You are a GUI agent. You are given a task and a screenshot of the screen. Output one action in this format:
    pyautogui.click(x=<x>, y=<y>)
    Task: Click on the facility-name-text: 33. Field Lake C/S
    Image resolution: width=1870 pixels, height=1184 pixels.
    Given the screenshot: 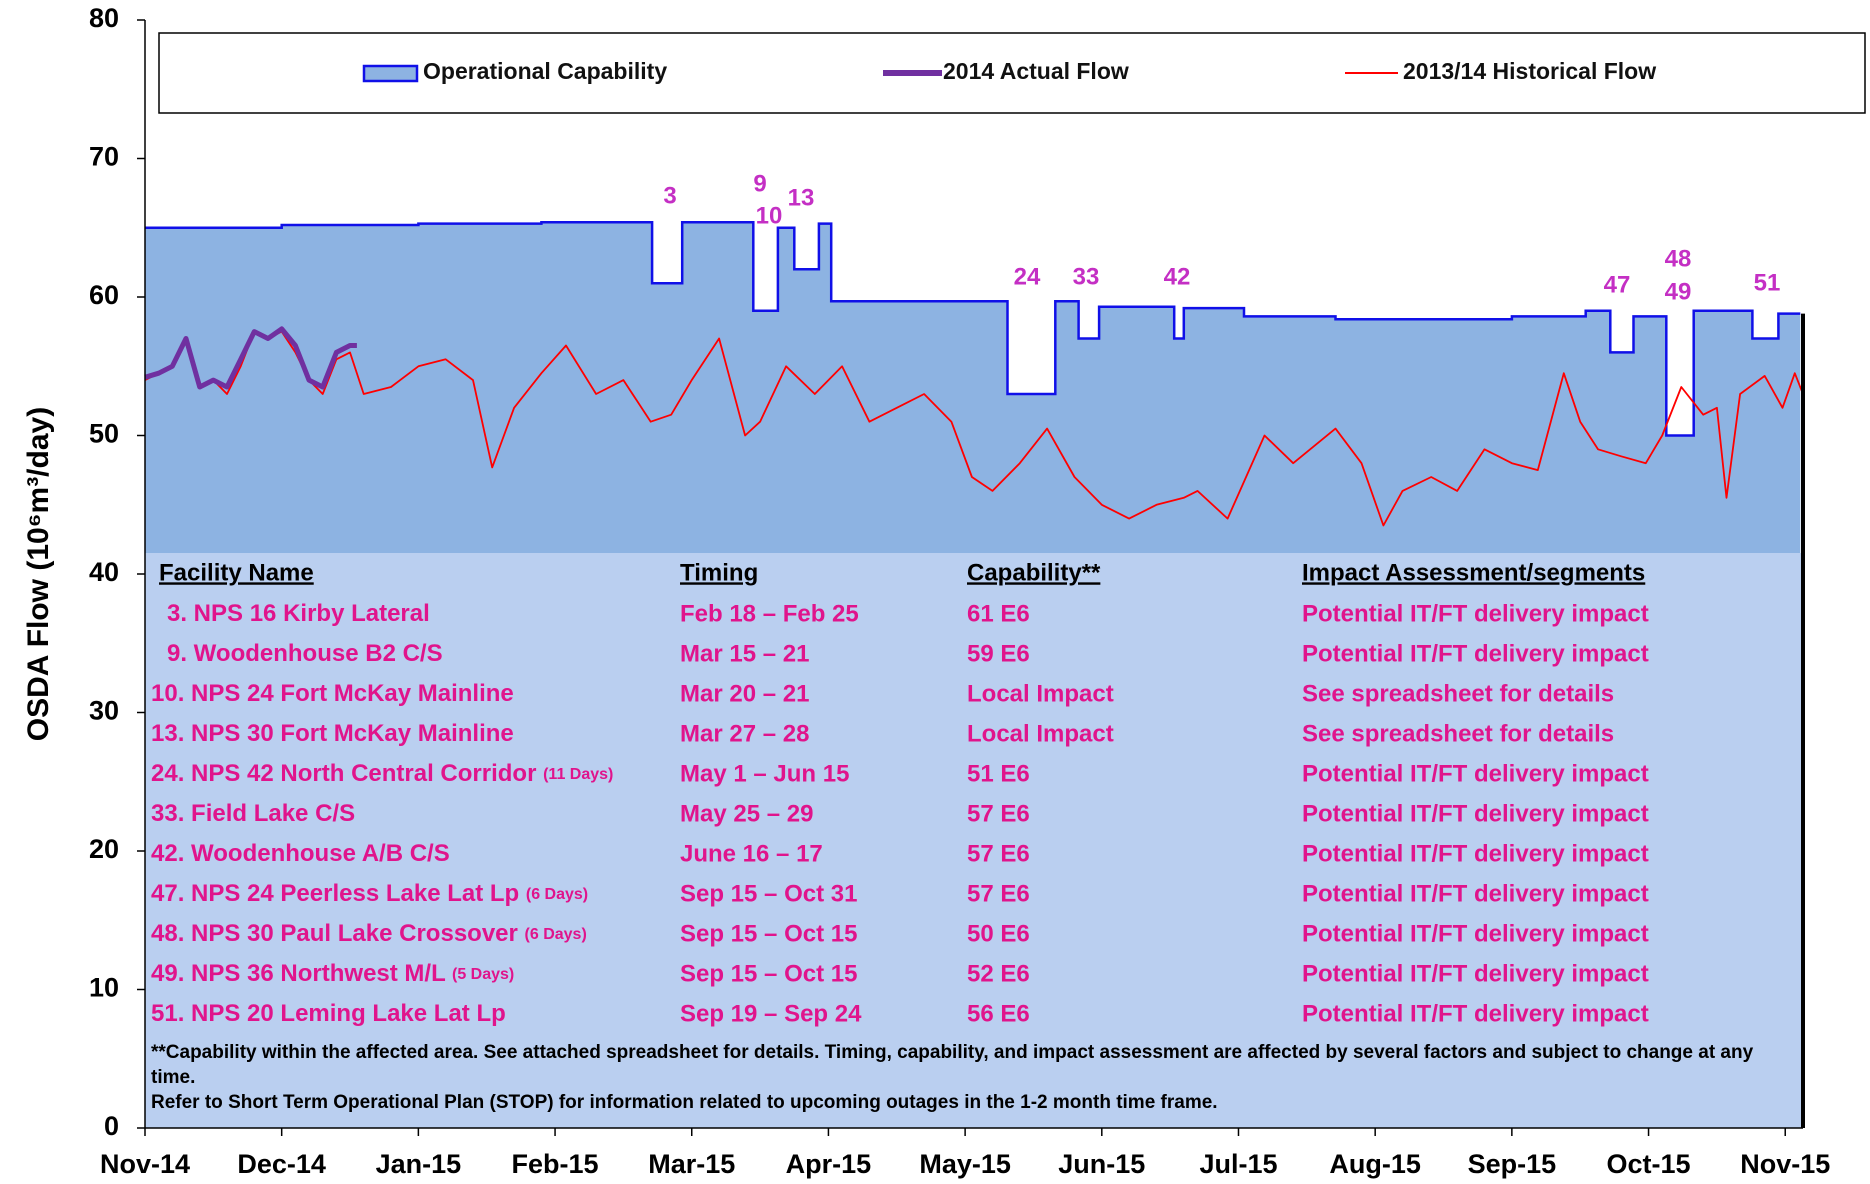 What is the action you would take?
    pyautogui.click(x=253, y=813)
    